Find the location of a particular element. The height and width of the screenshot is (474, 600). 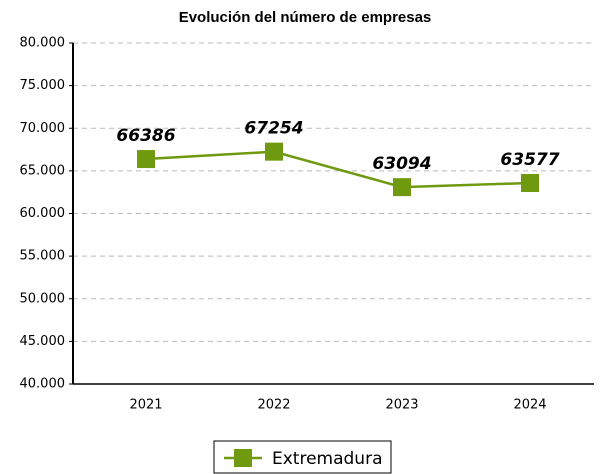

legend-marker is located at coordinates (243, 458).